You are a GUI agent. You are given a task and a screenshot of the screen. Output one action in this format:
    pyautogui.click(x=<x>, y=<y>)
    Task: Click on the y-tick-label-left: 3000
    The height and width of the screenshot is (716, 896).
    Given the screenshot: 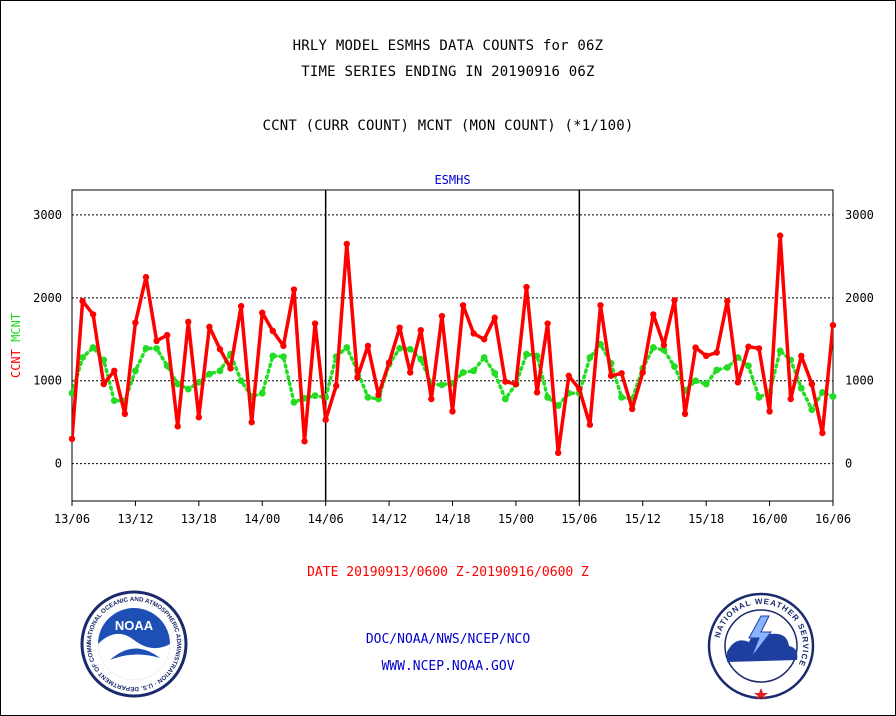 What is the action you would take?
    pyautogui.click(x=47, y=215)
    